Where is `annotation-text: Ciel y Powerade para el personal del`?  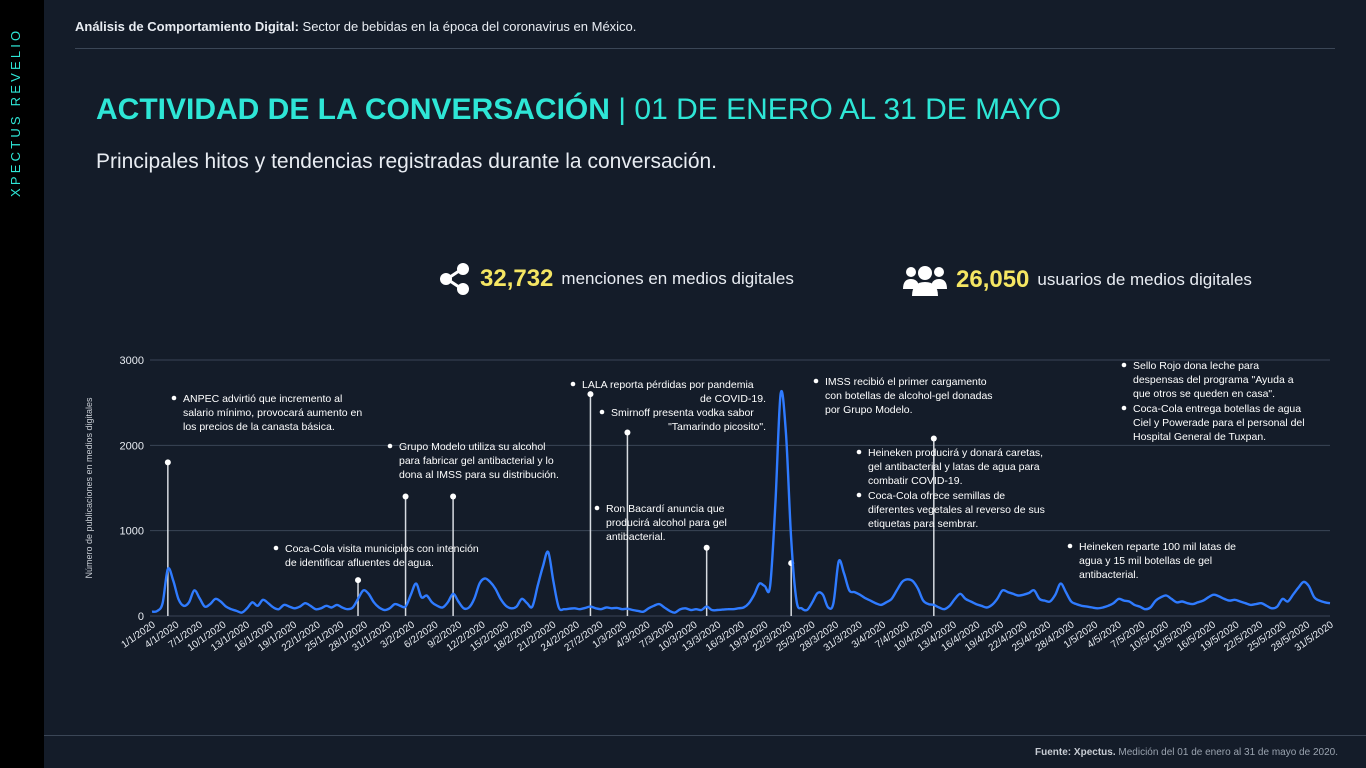 annotation-text: Ciel y Powerade para el personal del is located at coordinates (1219, 423).